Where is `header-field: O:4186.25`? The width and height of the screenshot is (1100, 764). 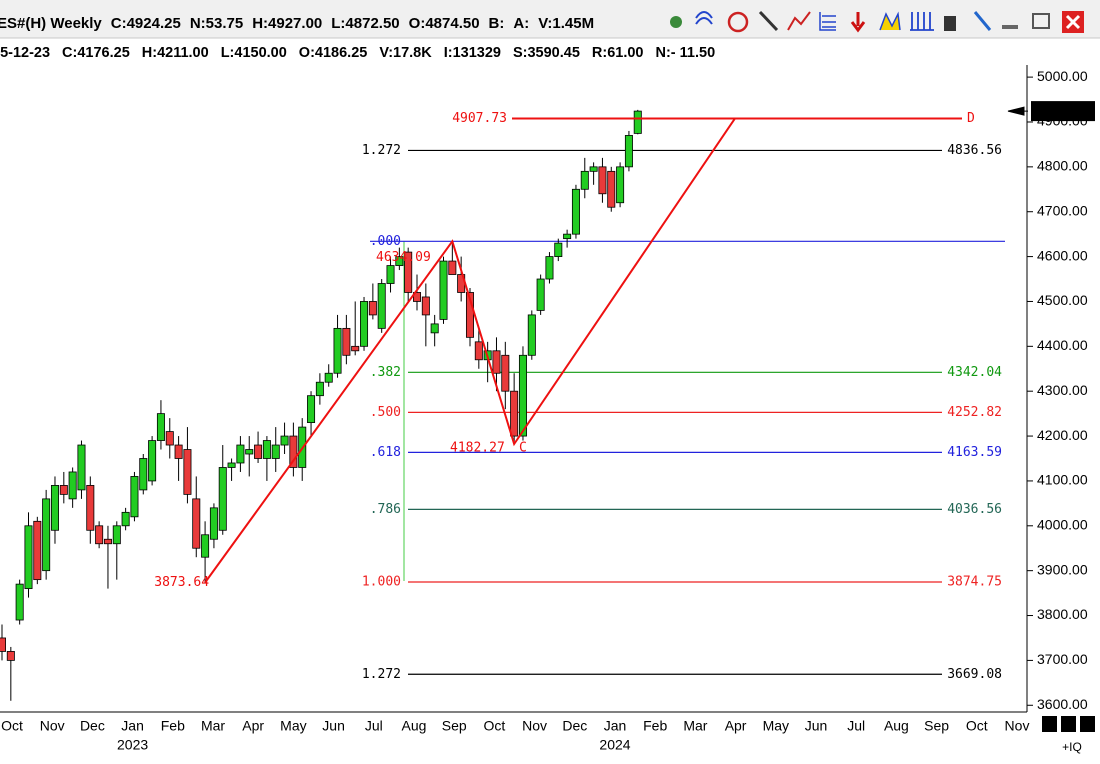 header-field: O:4186.25 is located at coordinates (333, 53).